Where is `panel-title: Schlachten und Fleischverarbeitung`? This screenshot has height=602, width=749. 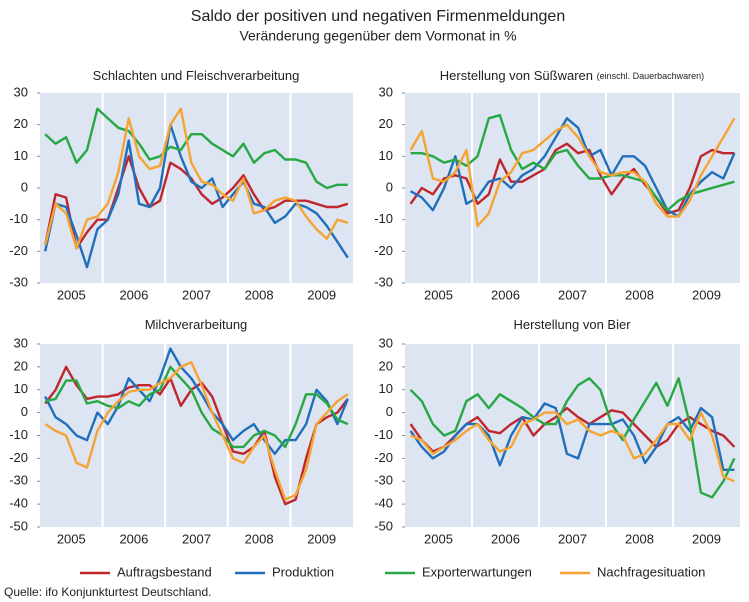 panel-title: Schlachten und Fleischverarbeitung is located at coordinates (196, 75).